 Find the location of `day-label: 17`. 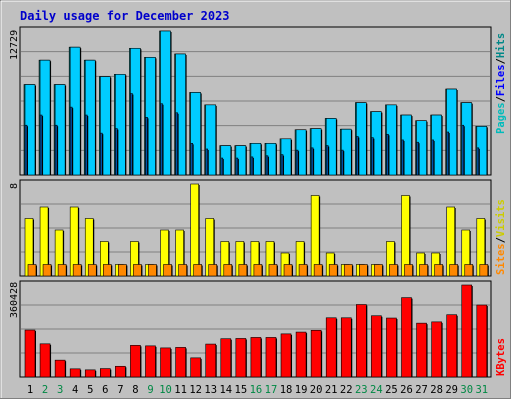

day-label: 17 is located at coordinates (271, 390).